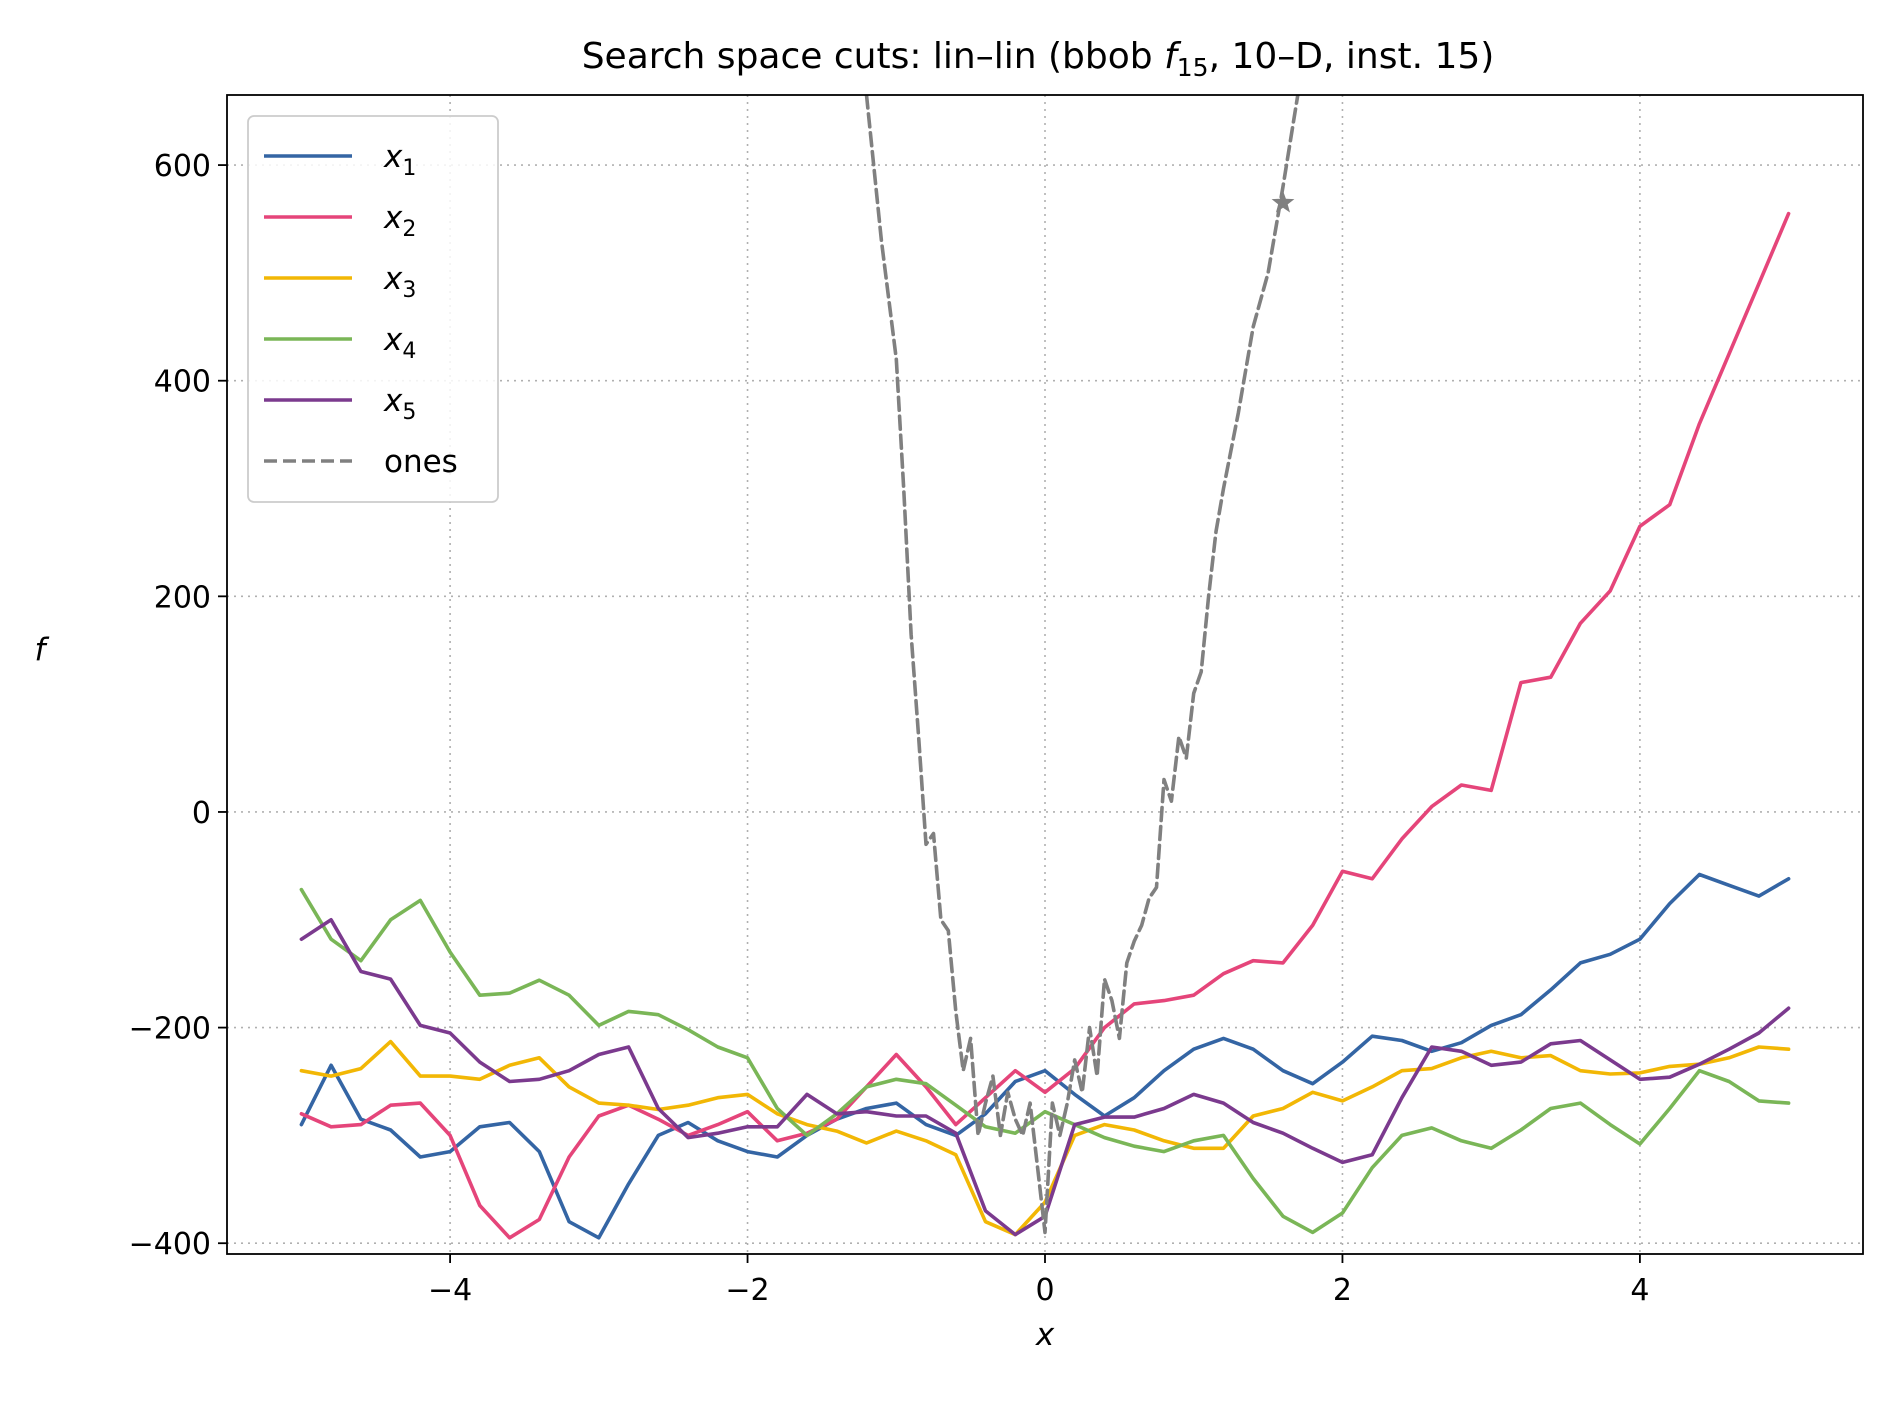 The image size is (1887, 1404). I want to click on y-tick-label: −200, so click(170, 1029).